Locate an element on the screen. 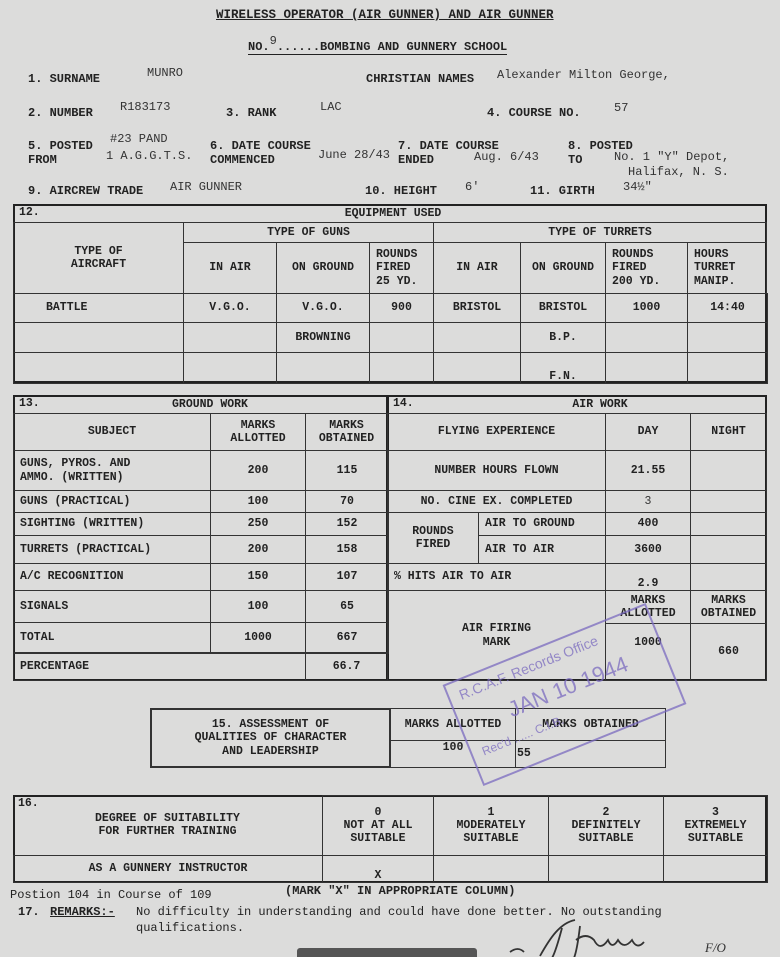  air-title: AIR WORK is located at coordinates (600, 404).